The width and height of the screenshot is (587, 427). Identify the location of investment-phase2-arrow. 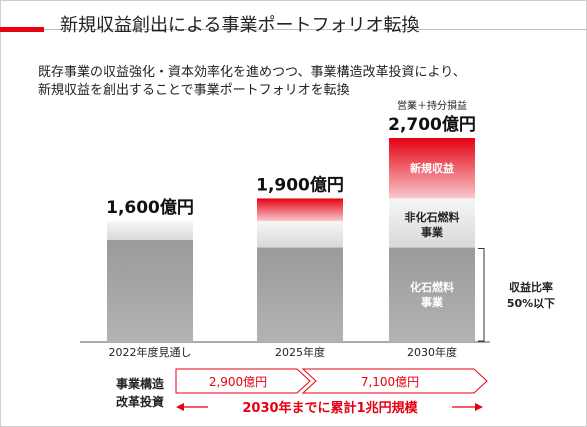
(394, 381).